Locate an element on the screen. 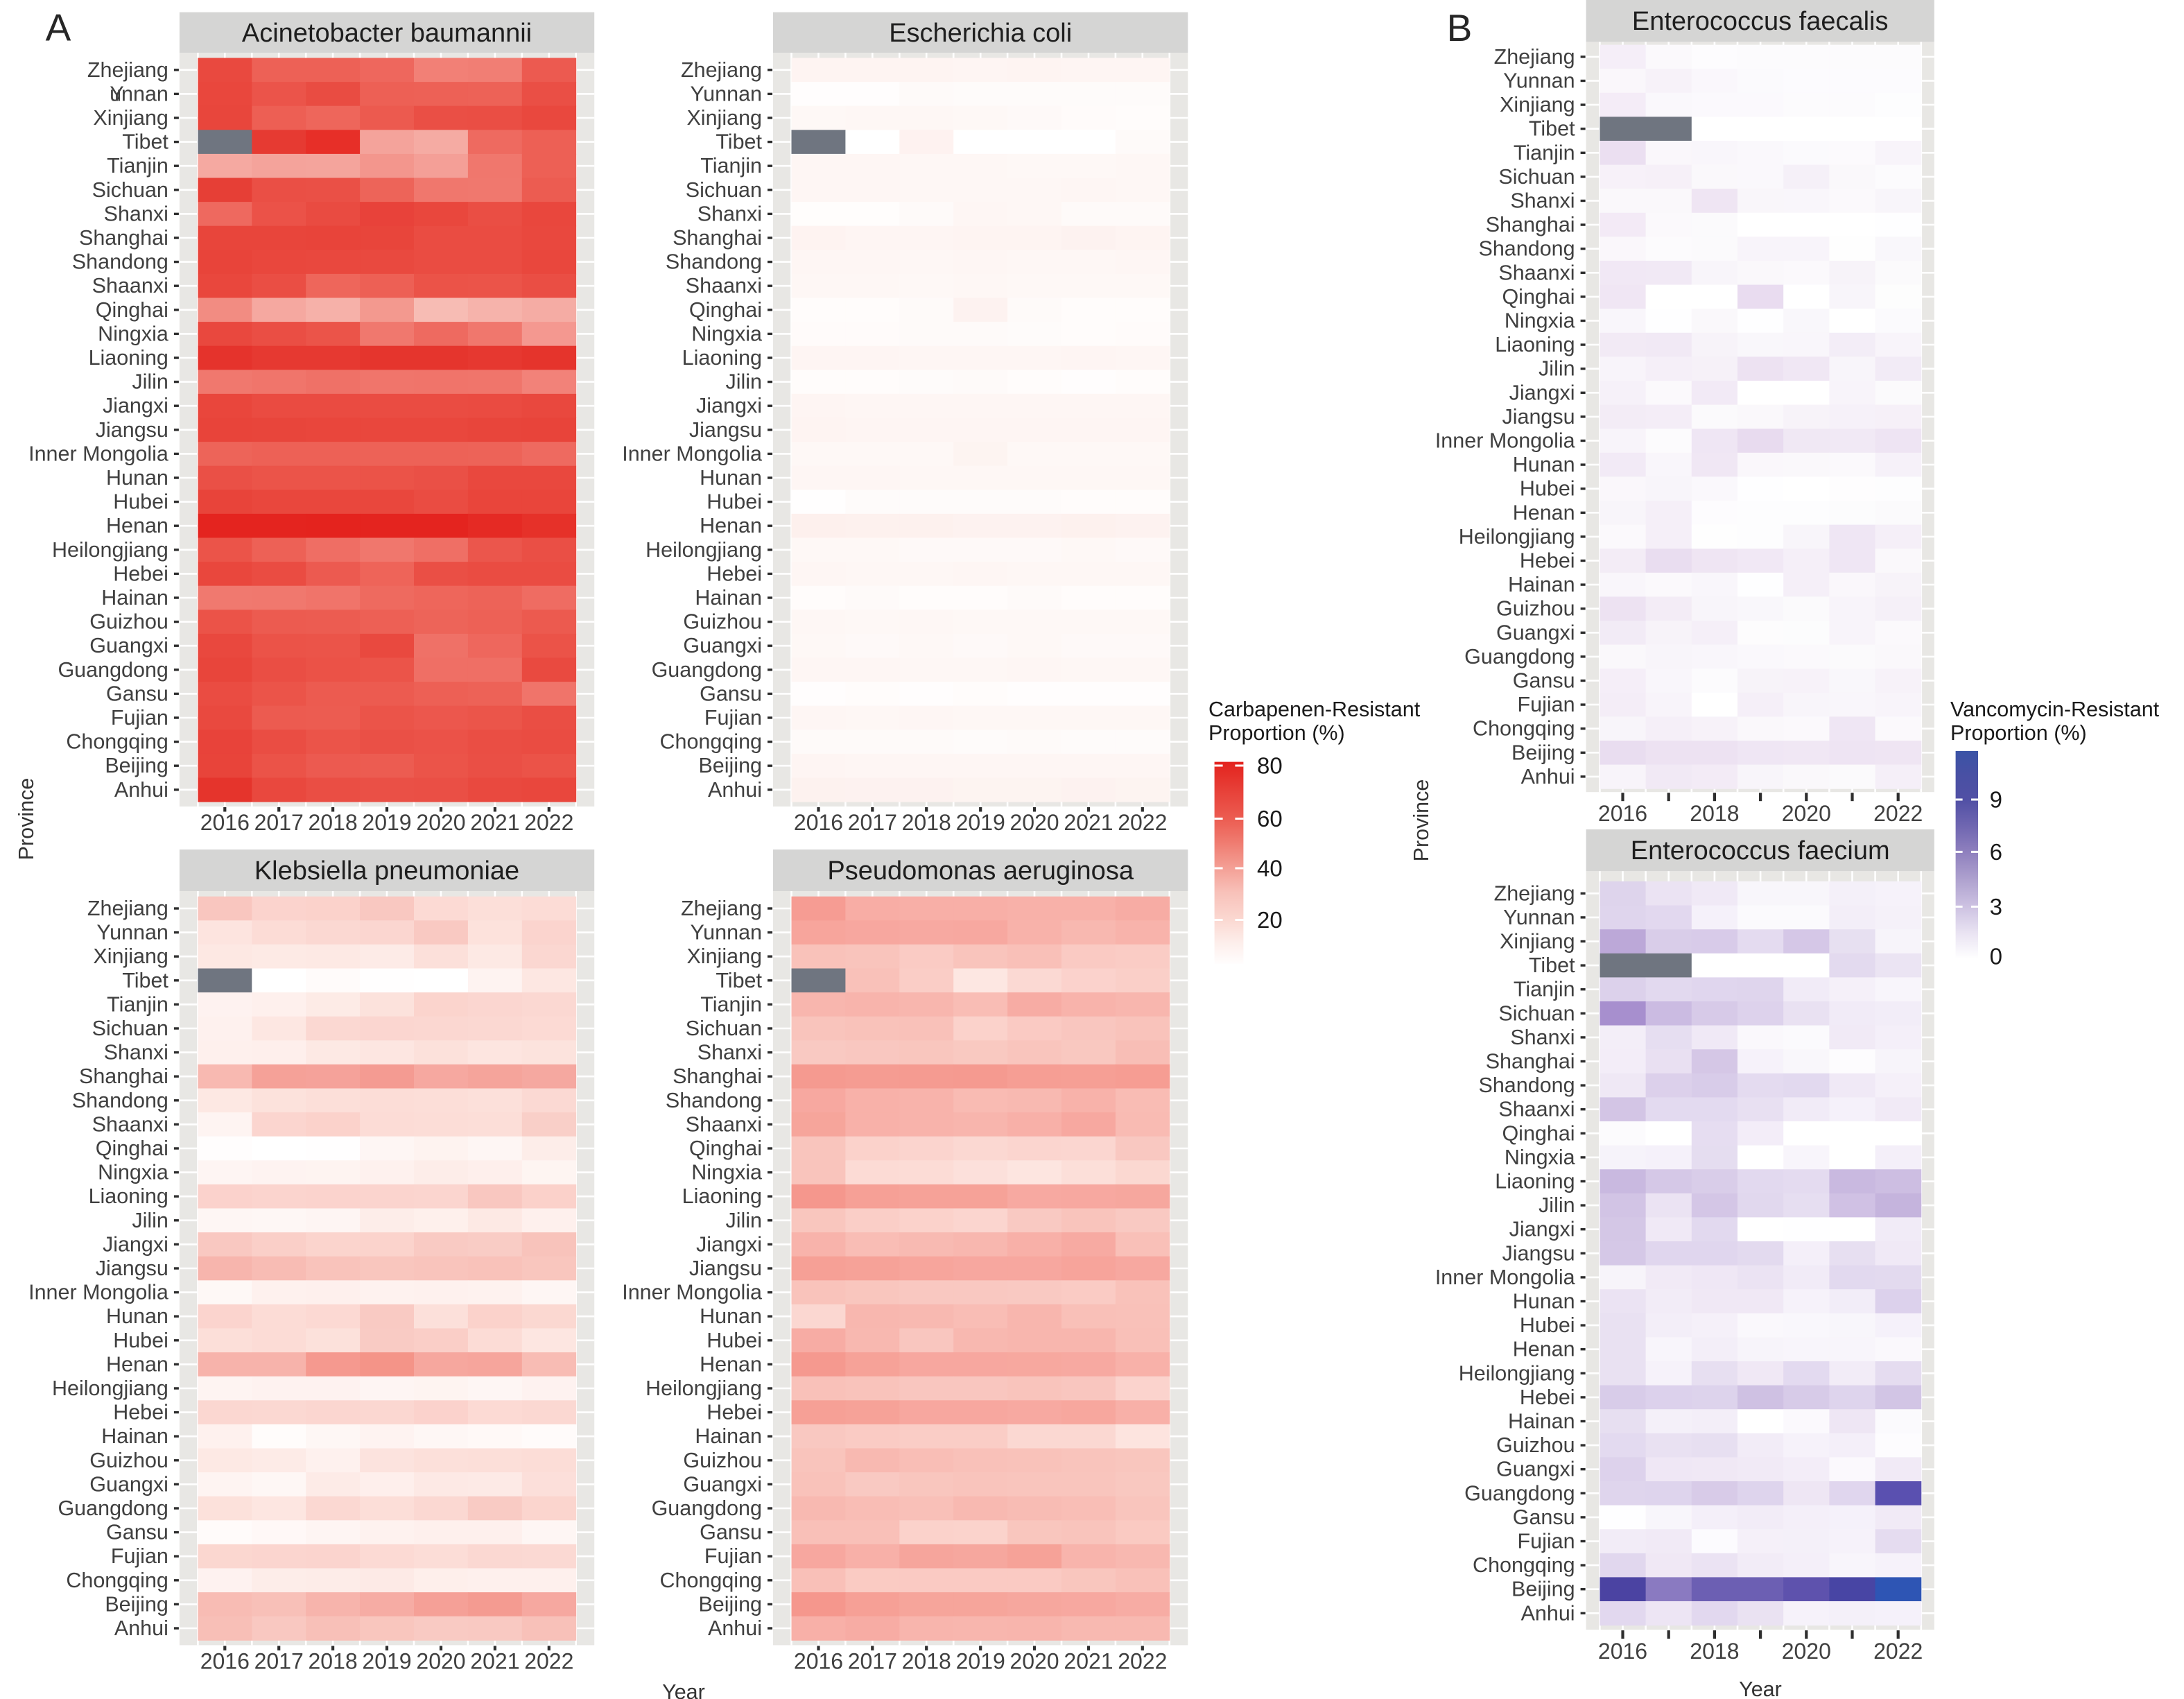 The image size is (2184, 1699). svg-text: Escherichia coli is located at coordinates (981, 33).